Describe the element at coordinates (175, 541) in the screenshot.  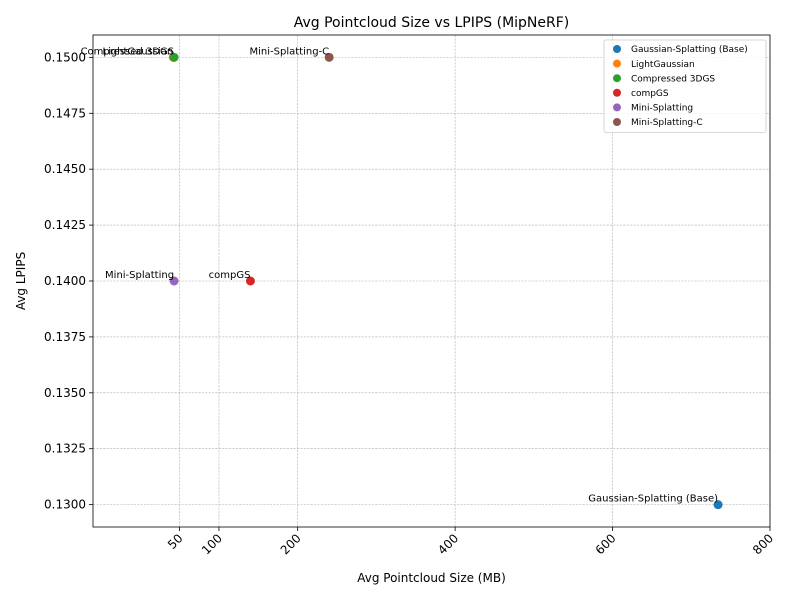
I see `x-tick-label: 50` at that location.